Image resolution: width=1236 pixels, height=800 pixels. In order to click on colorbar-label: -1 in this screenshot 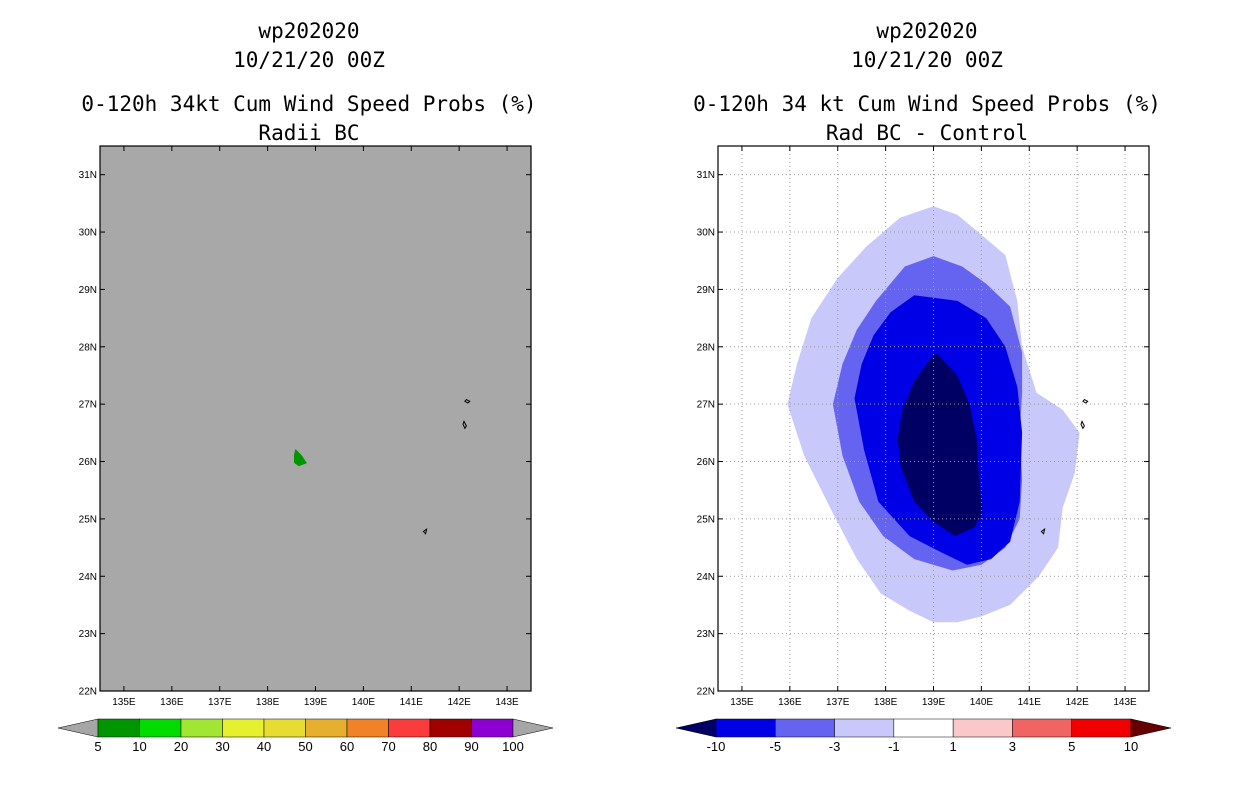, I will do `click(894, 746)`.